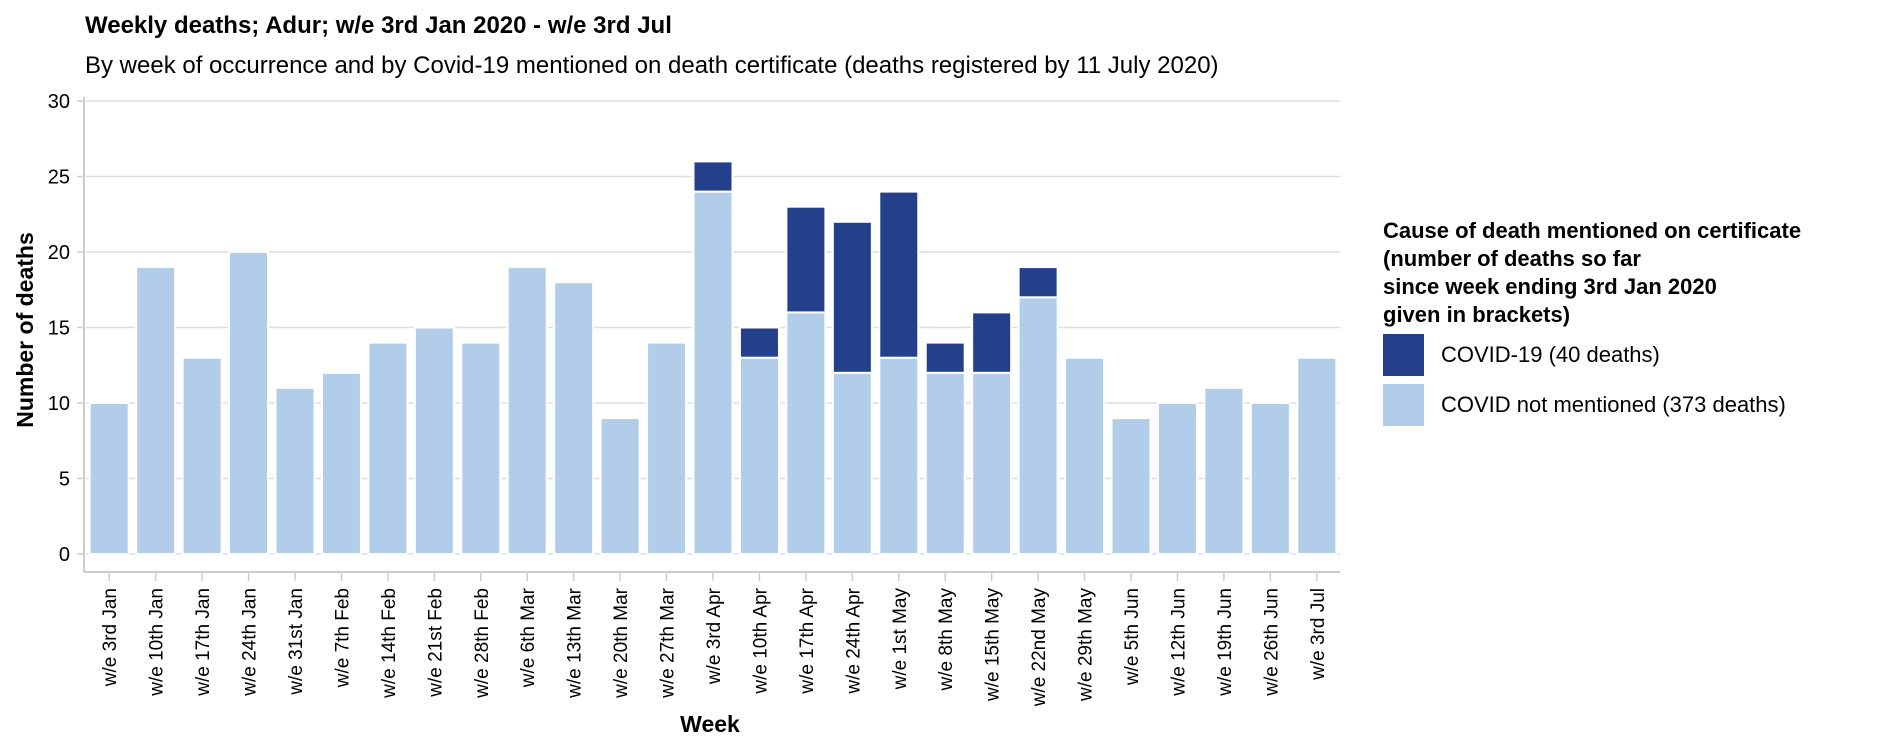 Image resolution: width=1880 pixels, height=750 pixels. What do you see at coordinates (1403, 405) in the screenshot?
I see `legend-swatch-not-mentioned` at bounding box center [1403, 405].